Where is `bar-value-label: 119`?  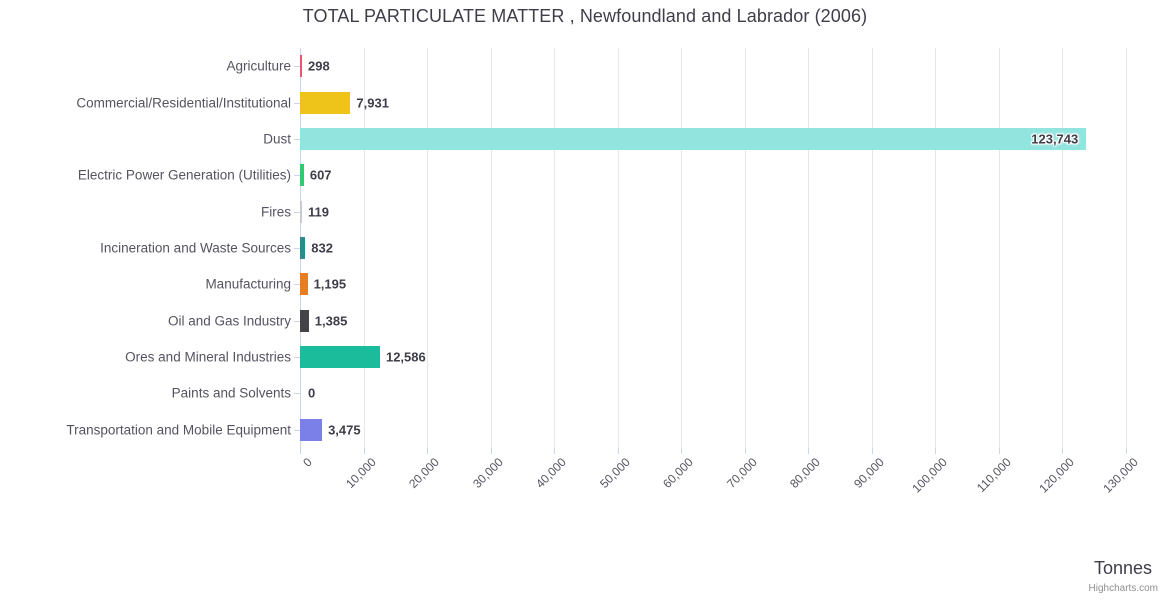
bar-value-label: 119 is located at coordinates (318, 212).